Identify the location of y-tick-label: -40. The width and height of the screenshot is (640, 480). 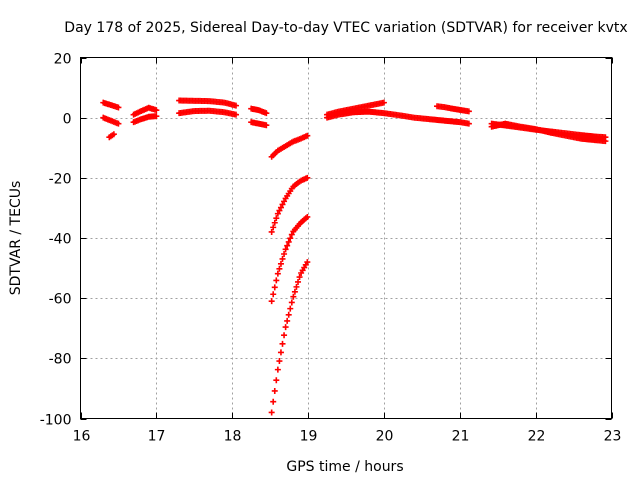
(60, 240).